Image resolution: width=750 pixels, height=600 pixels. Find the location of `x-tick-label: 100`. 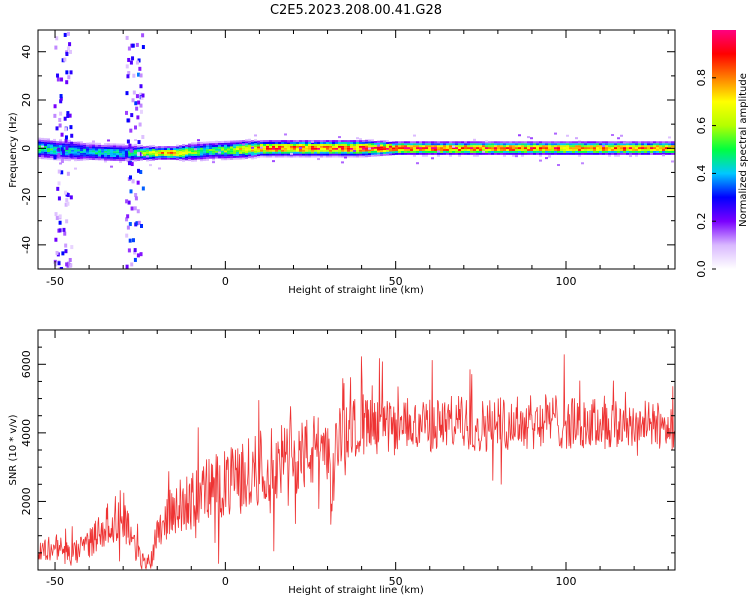

x-tick-label: 100 is located at coordinates (565, 281).